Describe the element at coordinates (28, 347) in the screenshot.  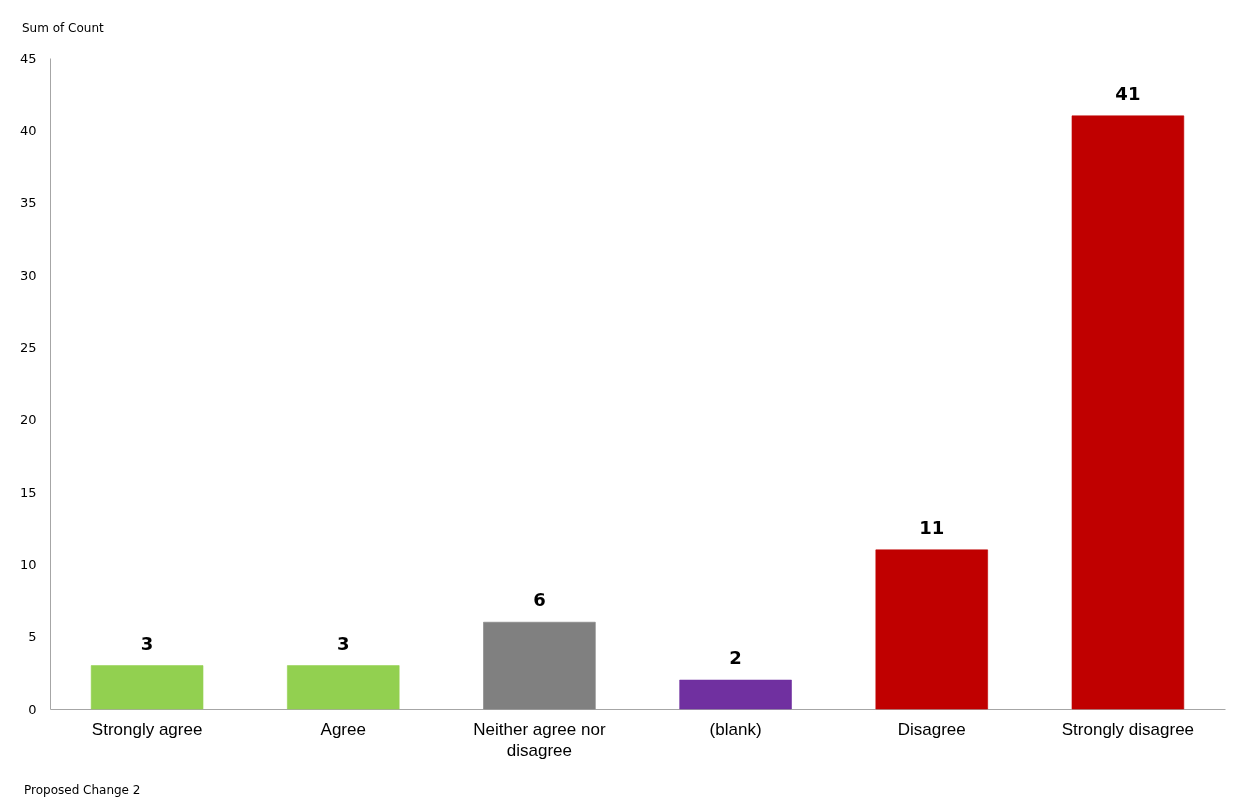
I see `y-tick-label: 25` at that location.